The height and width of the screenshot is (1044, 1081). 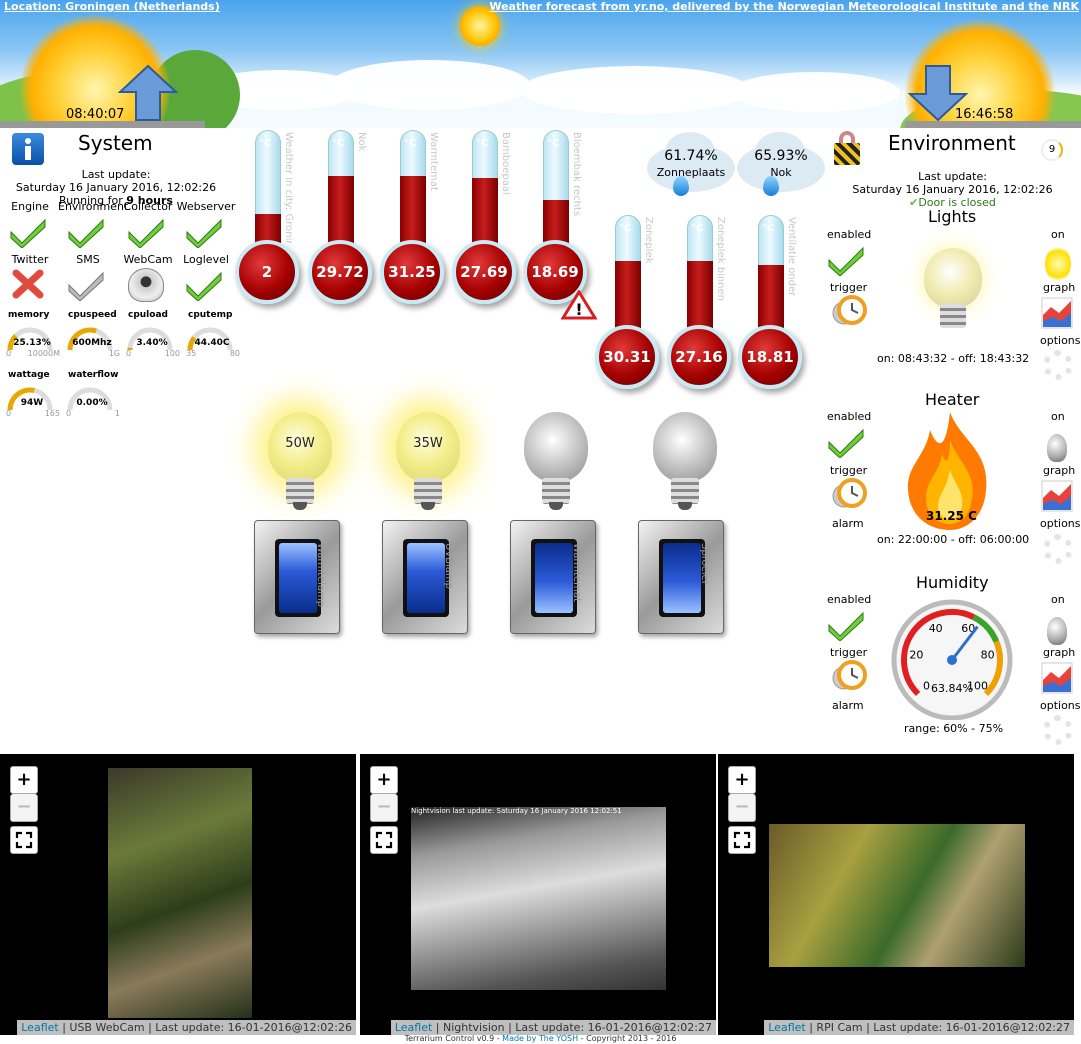 I want to click on humidity-cloud-graphic, so click(x=690, y=152).